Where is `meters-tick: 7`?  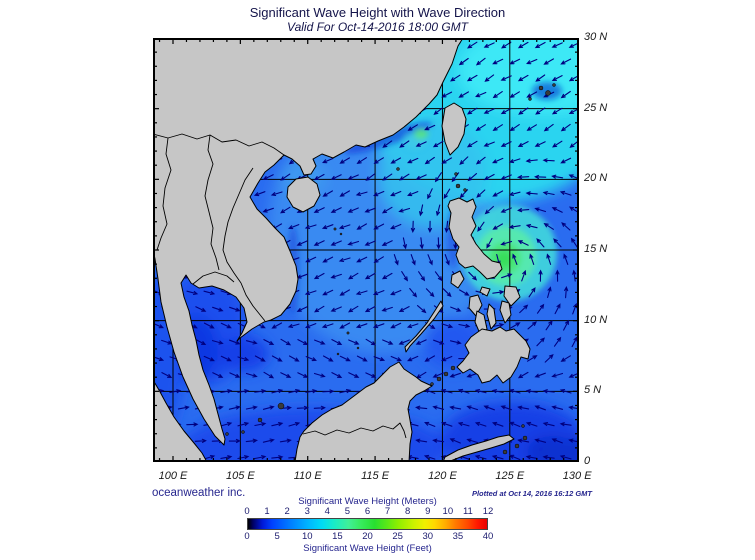 meters-tick: 7 is located at coordinates (387, 511).